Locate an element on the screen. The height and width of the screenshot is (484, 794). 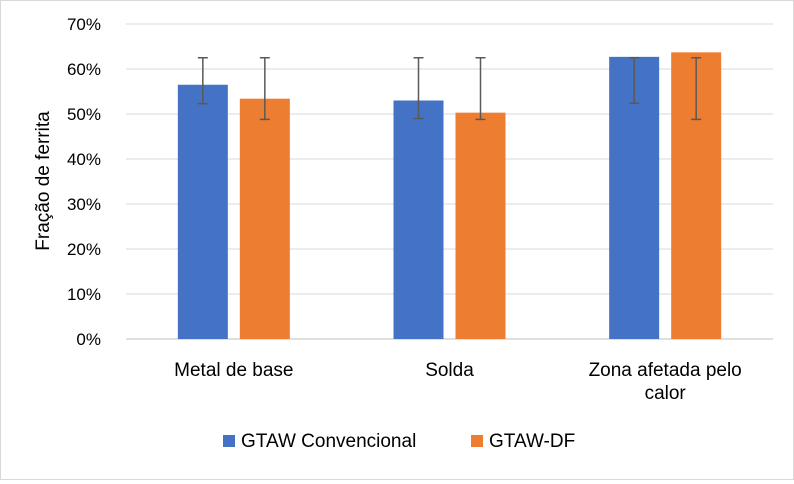
x-category-line: calor is located at coordinates (666, 393).